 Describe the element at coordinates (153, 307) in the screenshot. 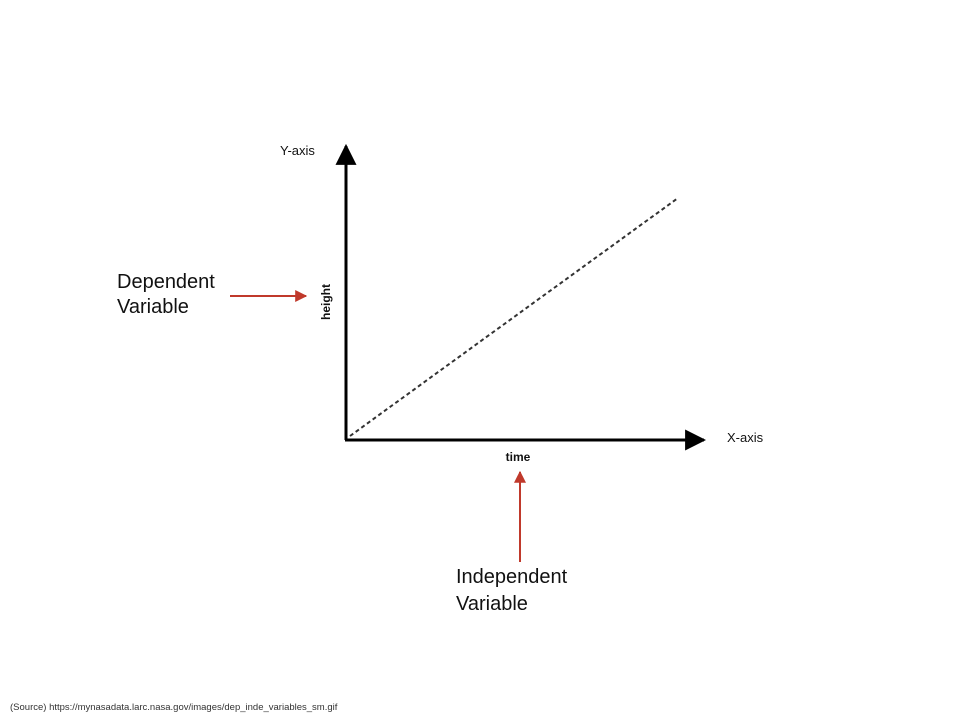

I see `dependent-label-line-2: Variable` at that location.